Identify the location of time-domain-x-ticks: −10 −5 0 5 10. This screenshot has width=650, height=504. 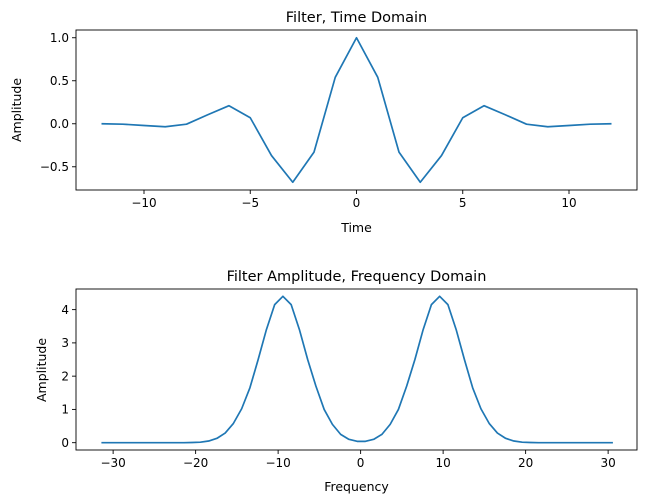
(354, 200).